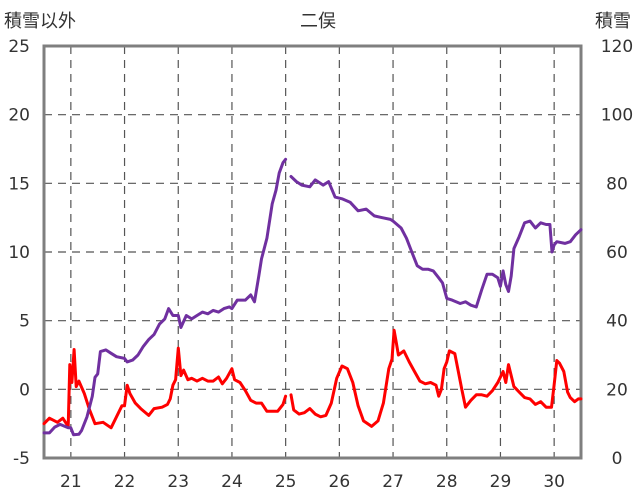  What do you see at coordinates (21, 459) in the screenshot?
I see `y-left-tick-label: -5` at bounding box center [21, 459].